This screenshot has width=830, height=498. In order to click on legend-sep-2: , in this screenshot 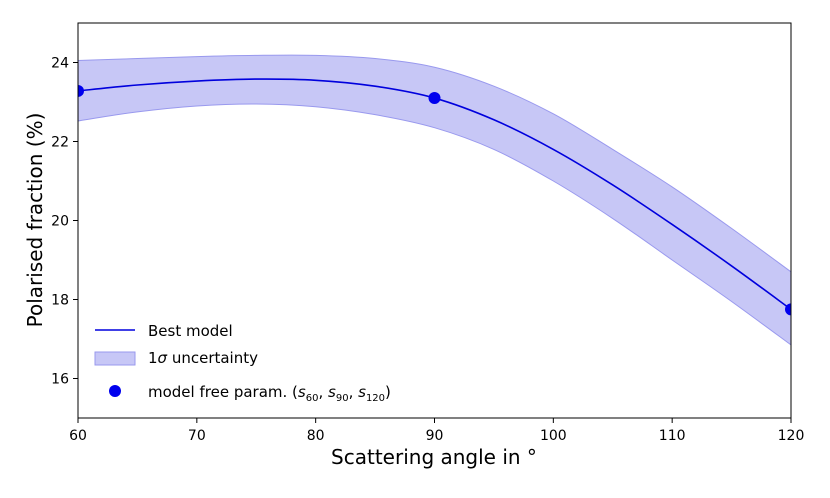, I will do `click(354, 392)`.